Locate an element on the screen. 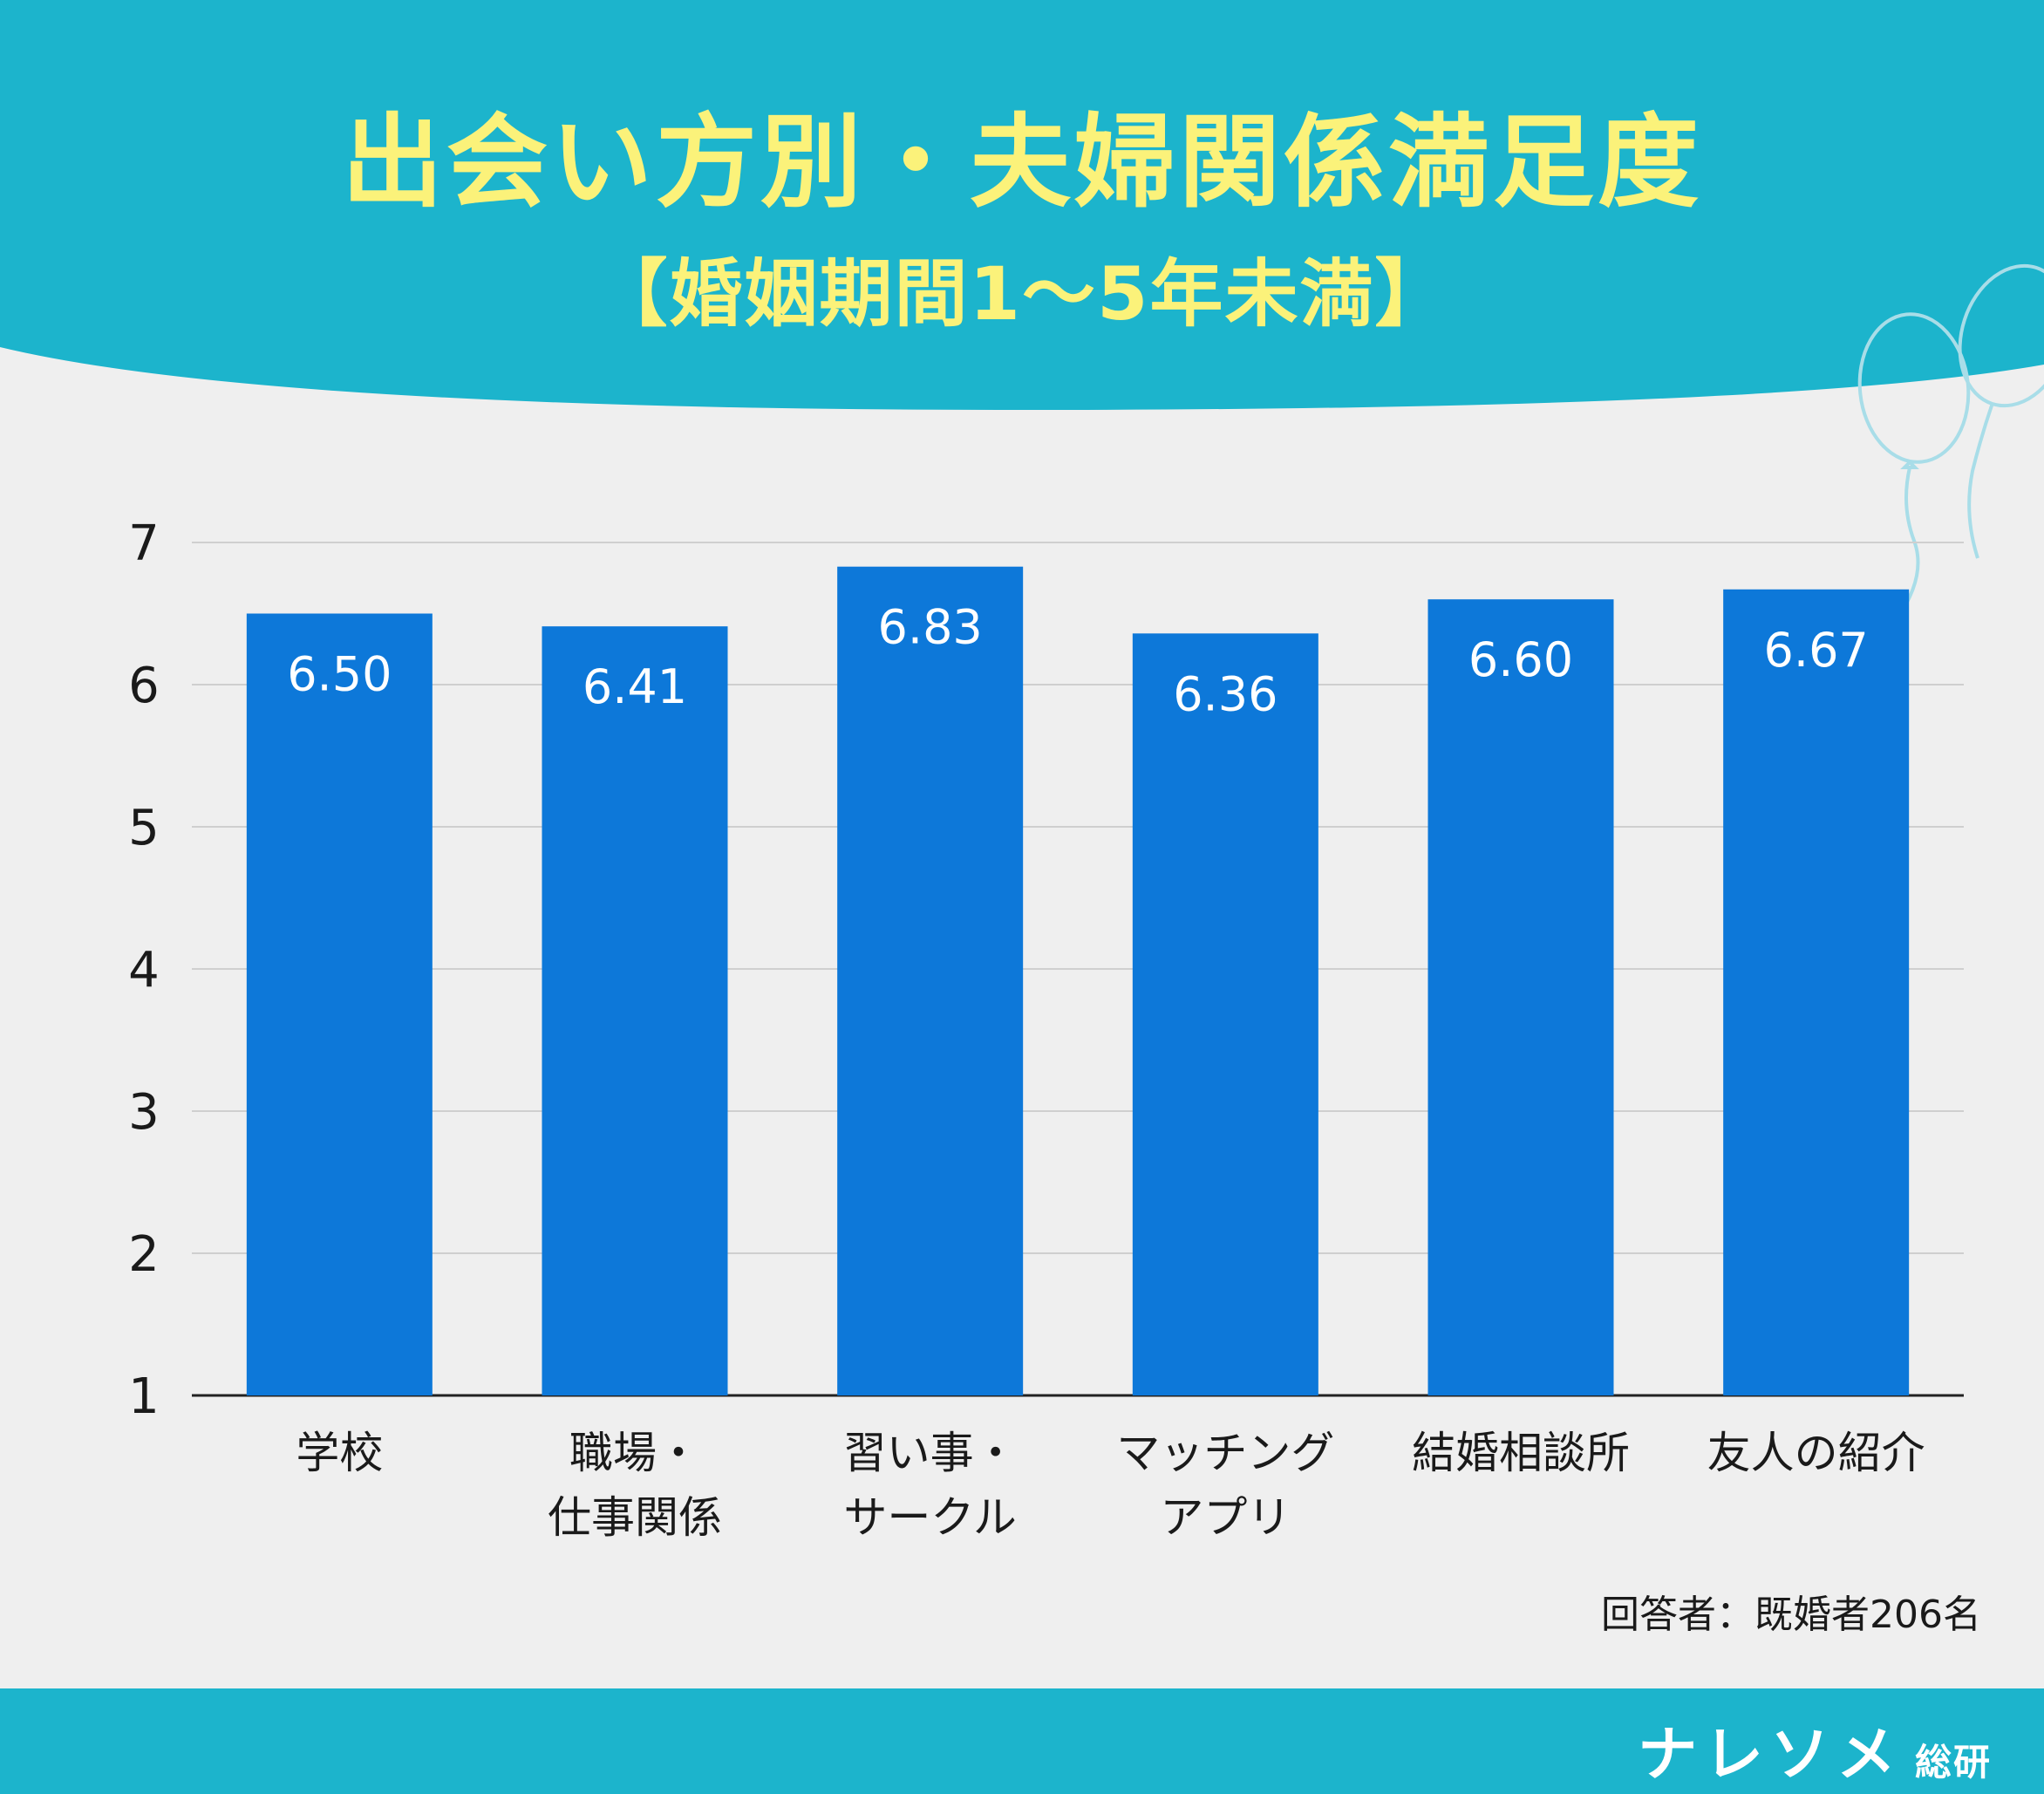 This screenshot has height=1794, width=2044. bar-value-label: 6.83 is located at coordinates (931, 628).